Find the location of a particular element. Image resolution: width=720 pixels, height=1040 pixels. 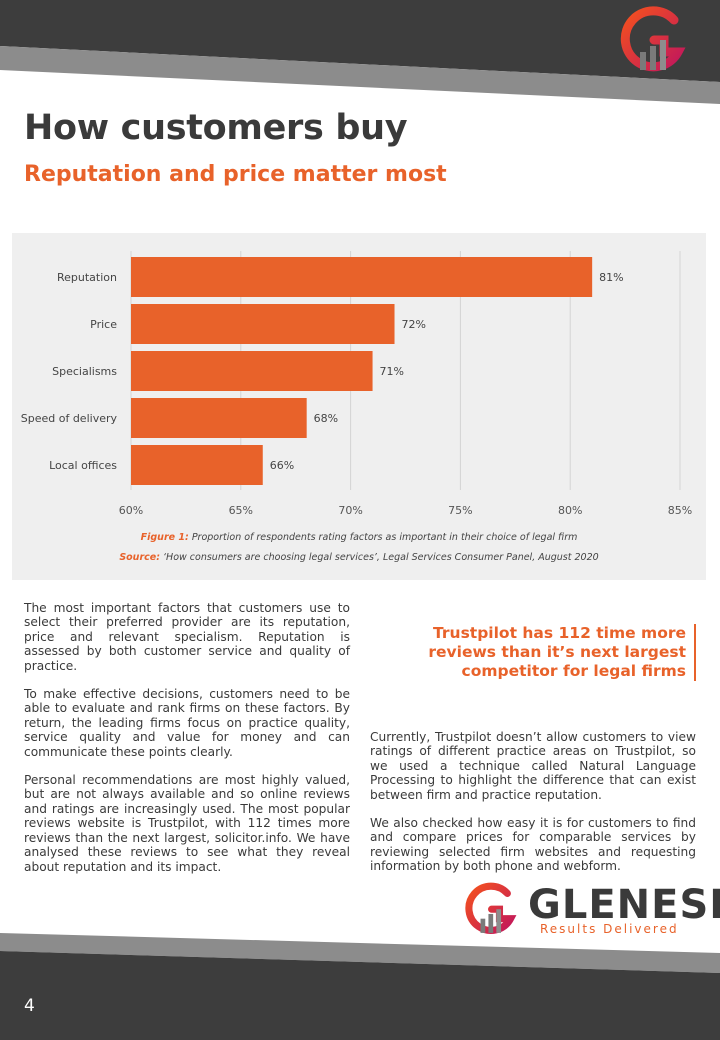

category-label: Specialisms is located at coordinates (84, 371).